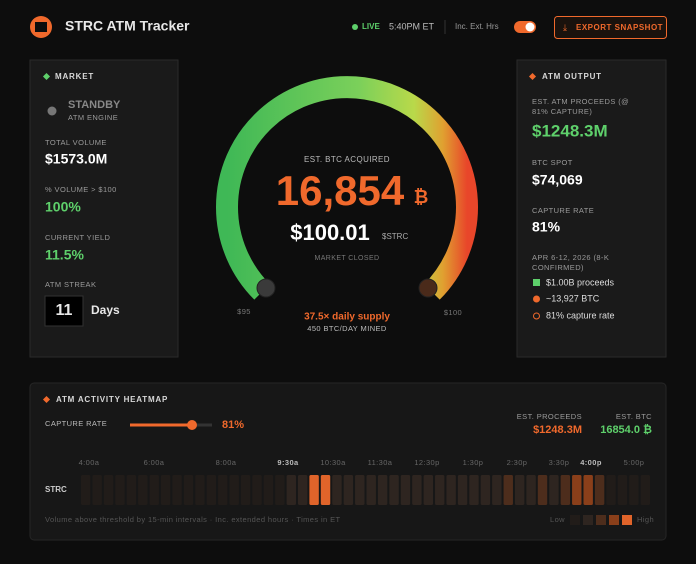  Describe the element at coordinates (557, 519) in the screenshot. I see `legend-low: Low` at that location.